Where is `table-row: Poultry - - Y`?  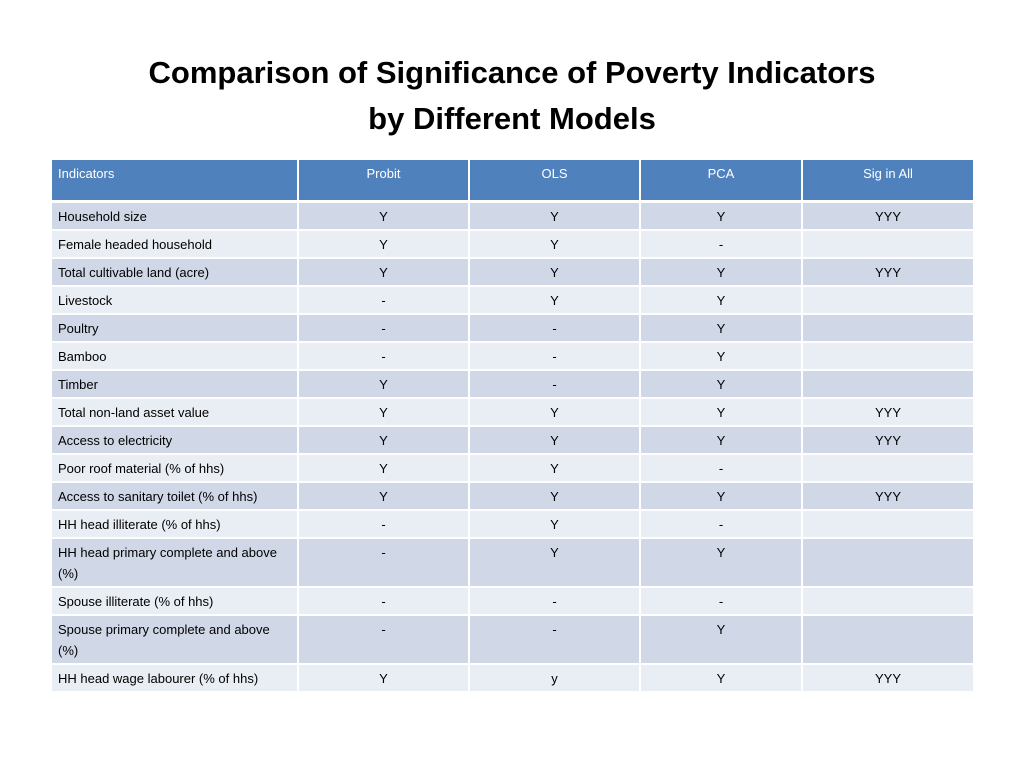 table-row: Poultry - - Y is located at coordinates (512, 328).